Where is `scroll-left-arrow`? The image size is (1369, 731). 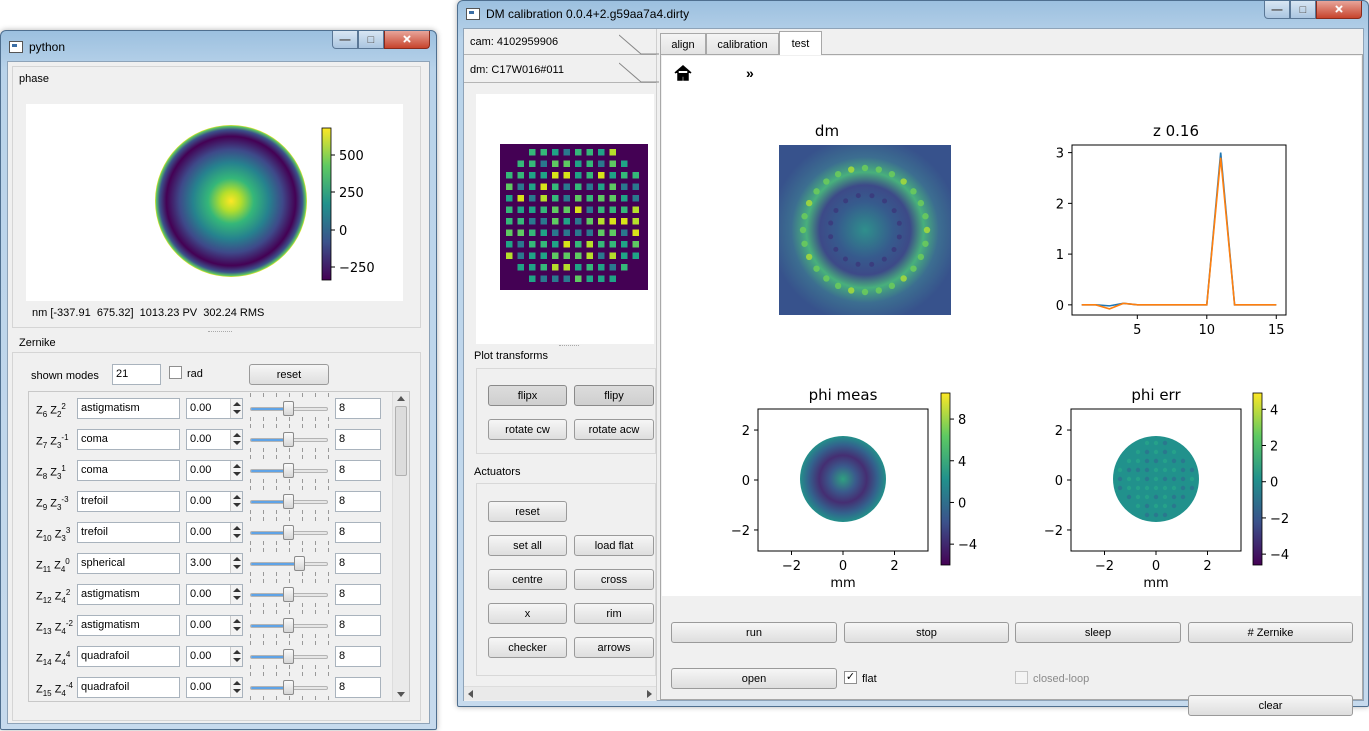
scroll-left-arrow is located at coordinates (470, 694).